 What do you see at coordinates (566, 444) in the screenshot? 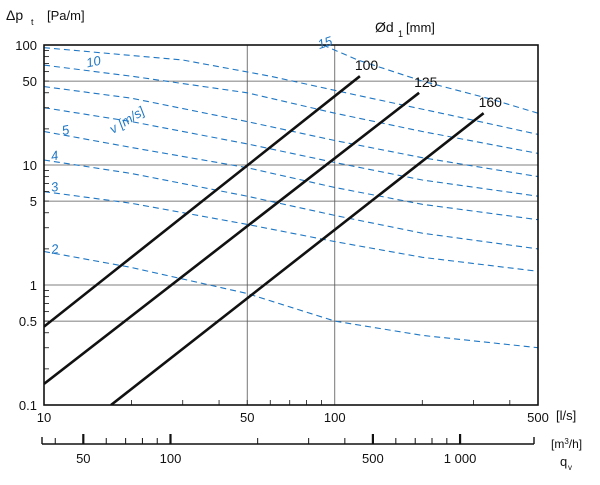
I see `x2-axis-unit: [m3/h]` at bounding box center [566, 444].